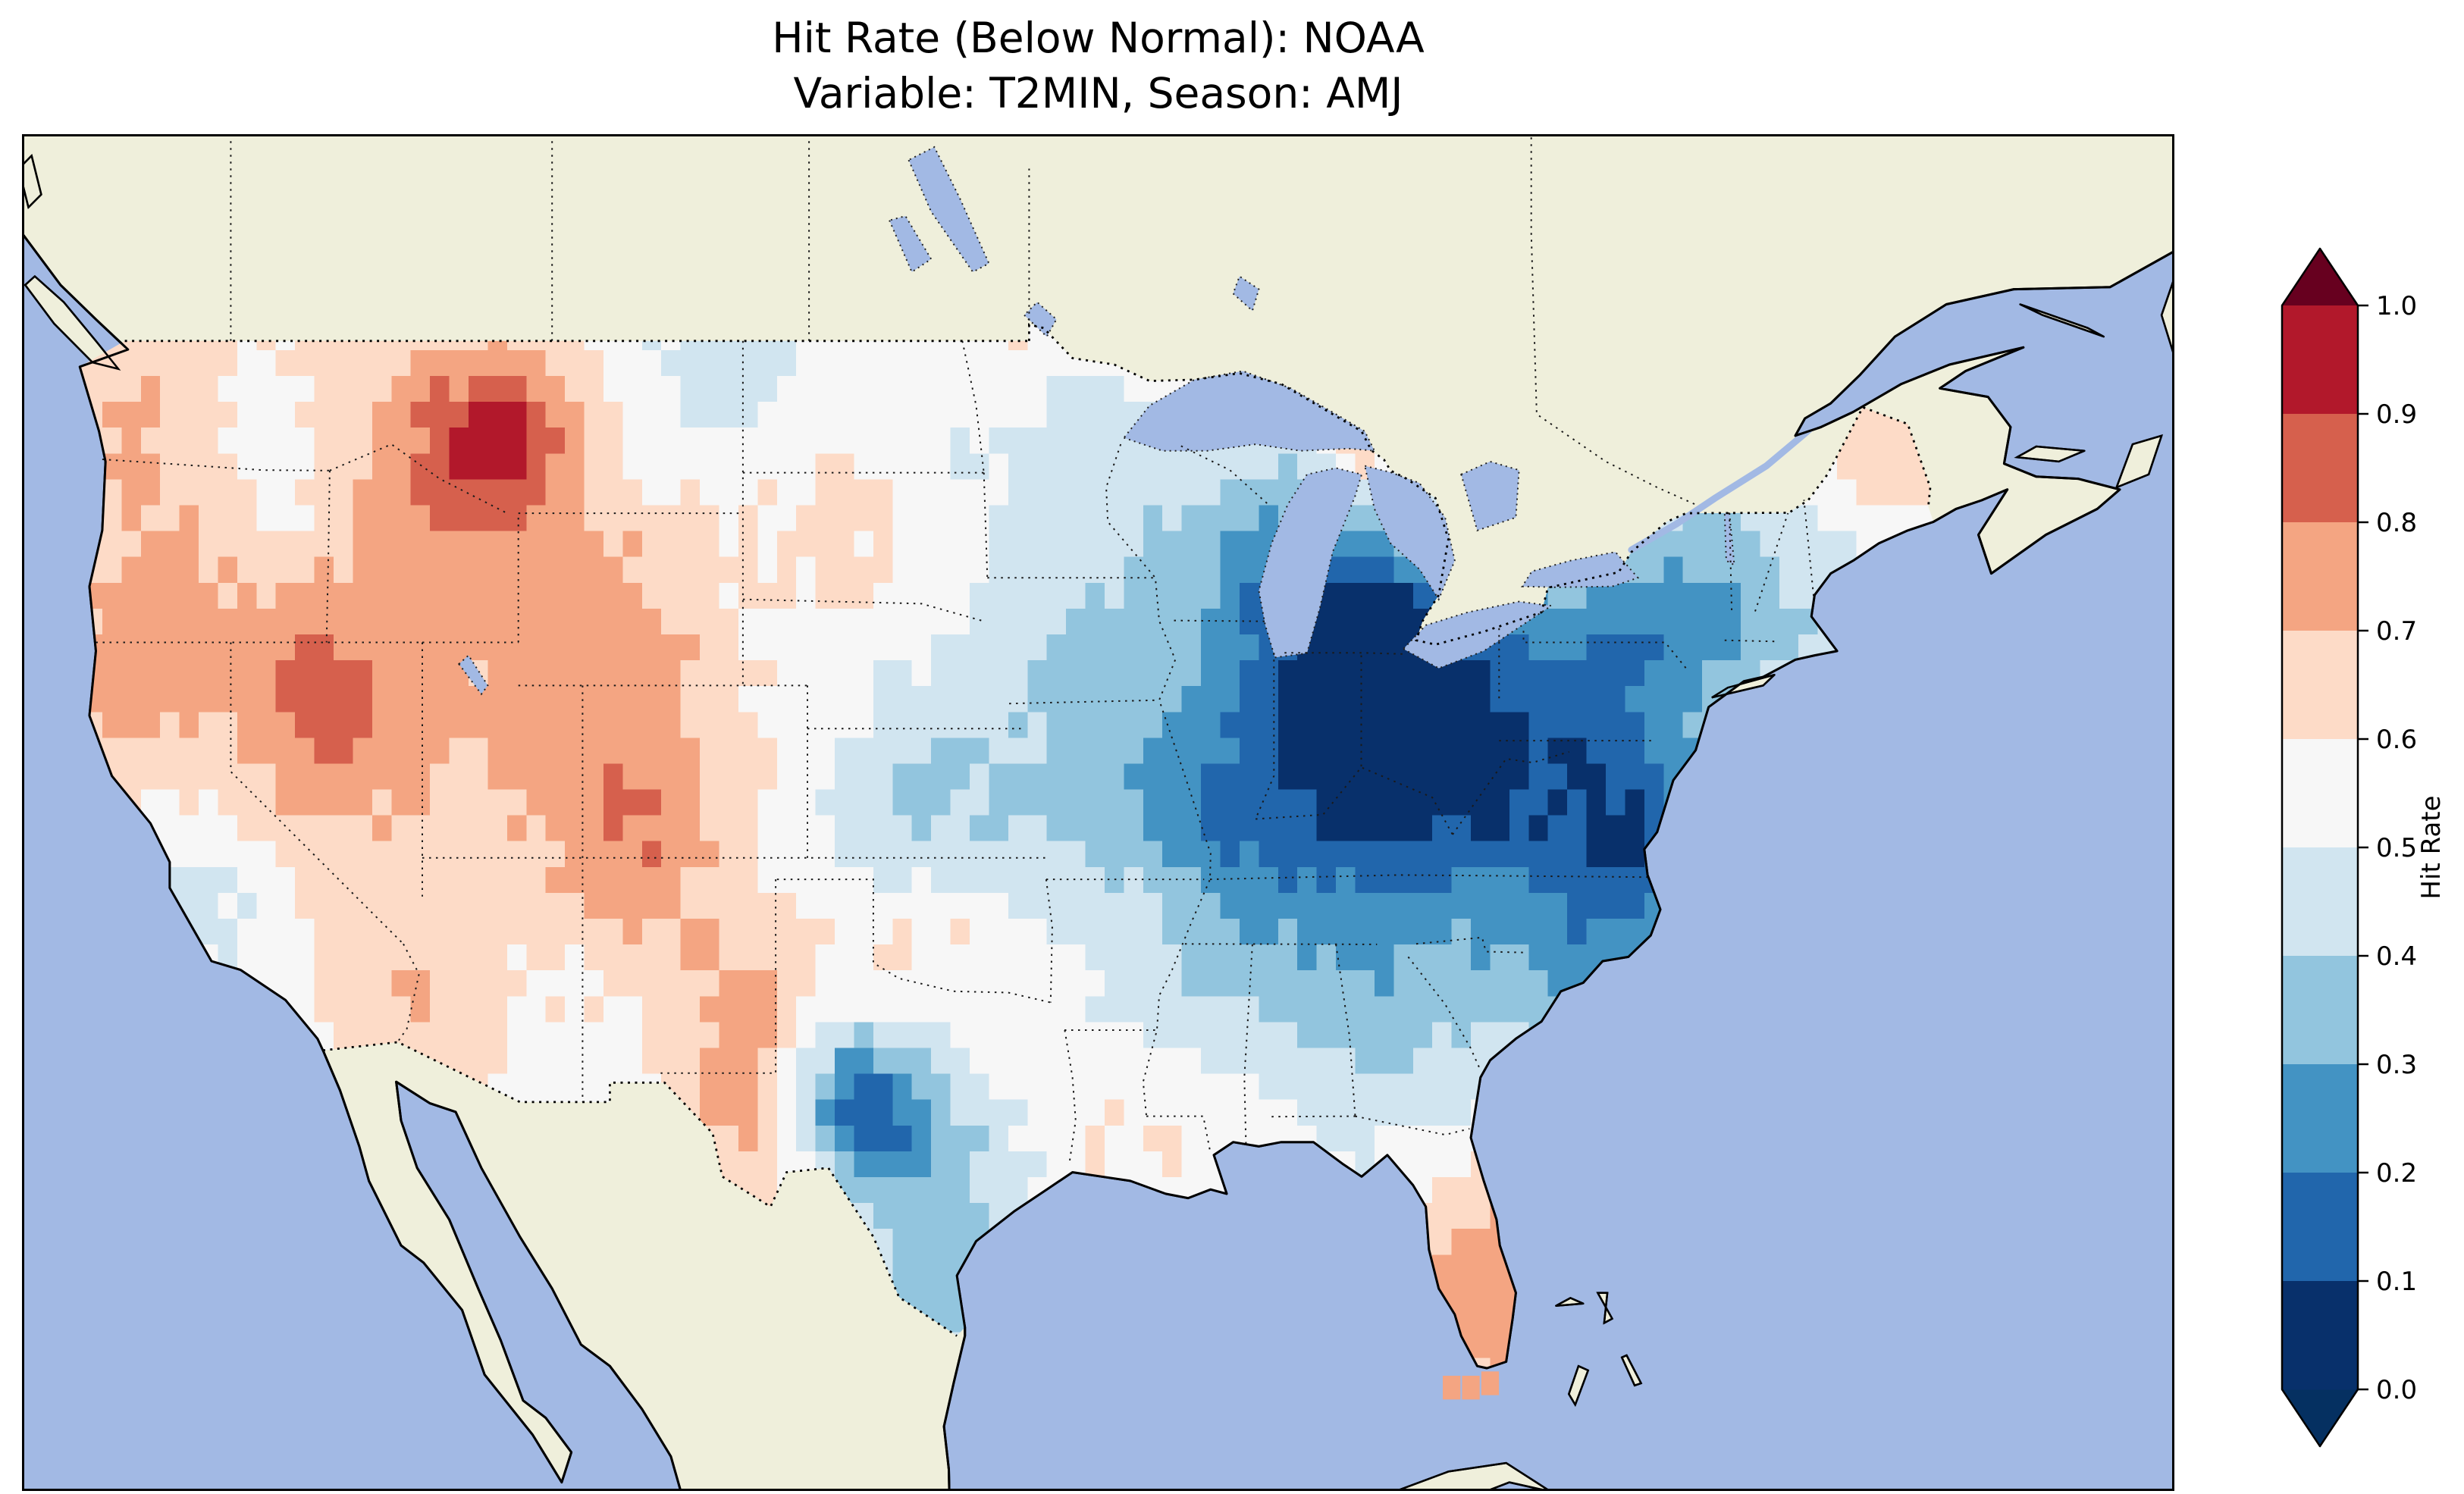 Image resolution: width=2464 pixels, height=1494 pixels. I want to click on colorbar-tick-label: 0.1, so click(2397, 1282).